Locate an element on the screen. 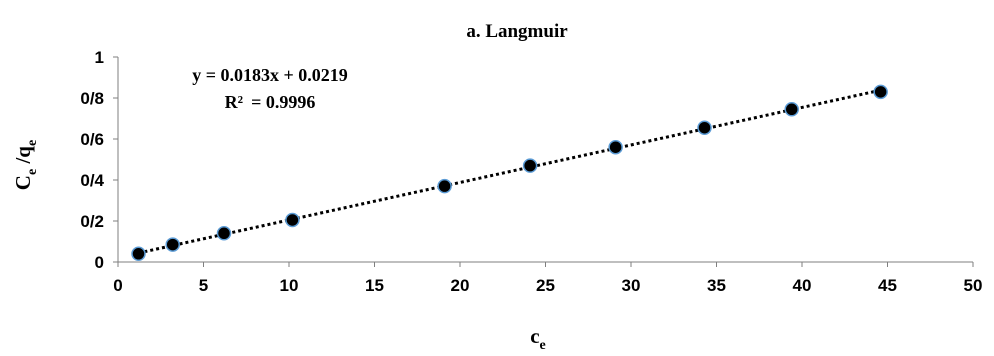 The height and width of the screenshot is (356, 994). svg-text: Ce /qe is located at coordinates (25, 165).